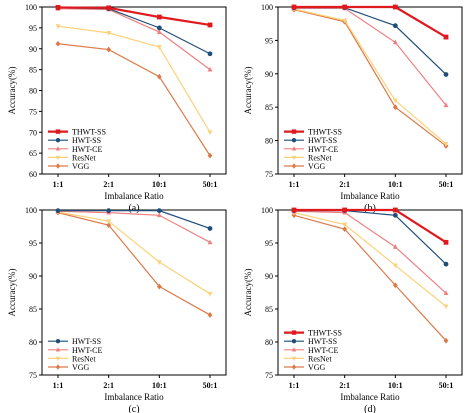 The image size is (474, 413). I want to click on y-tick-label: 60, so click(33, 174).